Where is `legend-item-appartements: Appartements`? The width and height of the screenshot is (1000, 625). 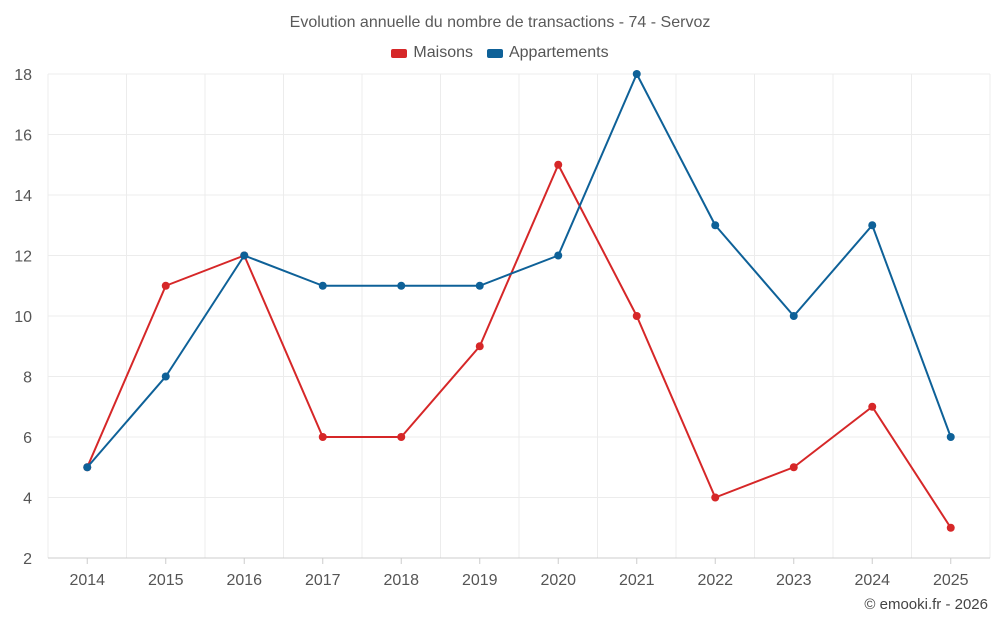
legend-item-appartements: Appartements is located at coordinates (547, 53).